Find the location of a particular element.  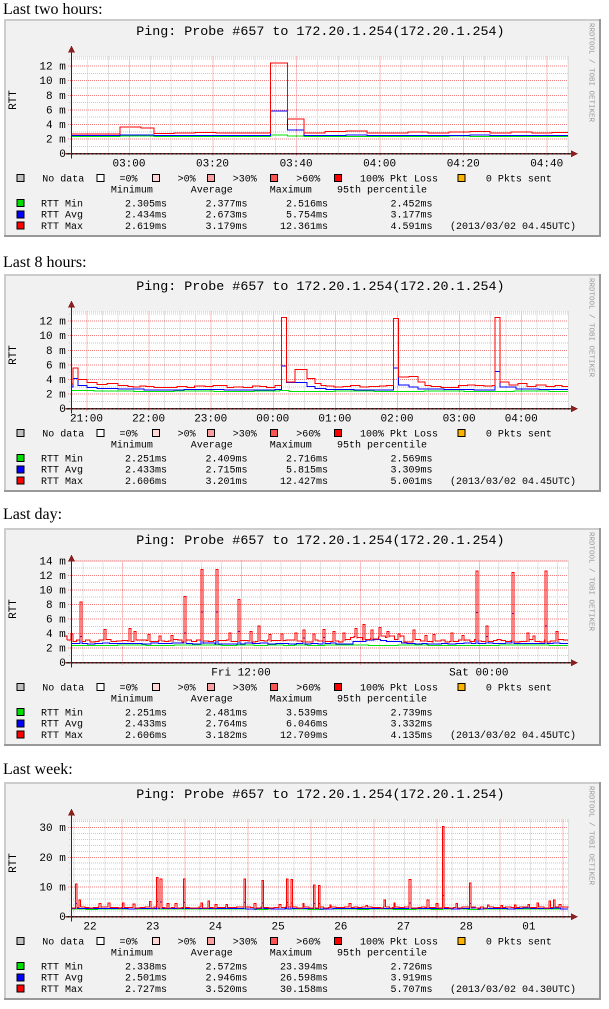

svg-text: 24 is located at coordinates (216, 927).